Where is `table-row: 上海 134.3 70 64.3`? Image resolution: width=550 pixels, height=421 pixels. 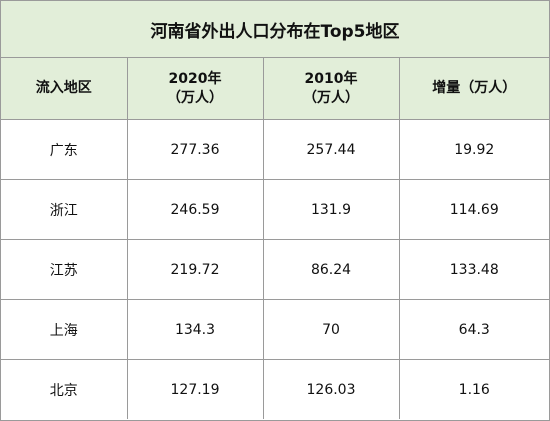 table-row: 上海 134.3 70 64.3 is located at coordinates (275, 329).